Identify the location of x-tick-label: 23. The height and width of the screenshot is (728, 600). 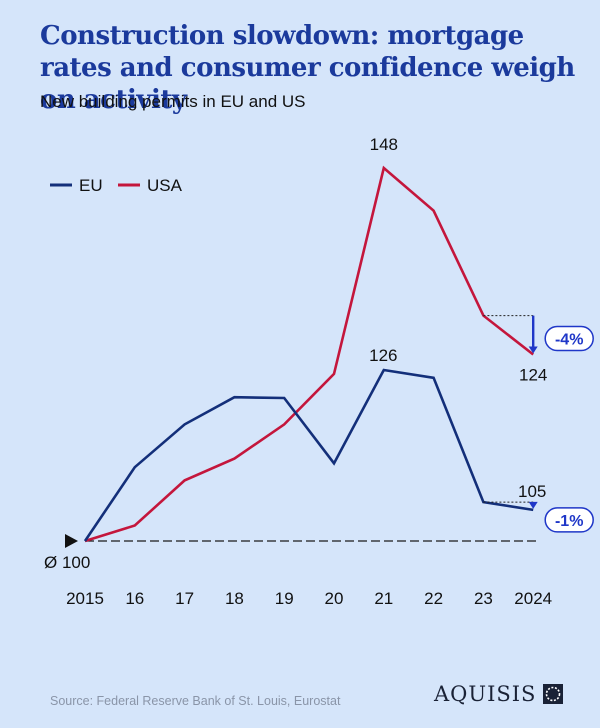
(483, 598).